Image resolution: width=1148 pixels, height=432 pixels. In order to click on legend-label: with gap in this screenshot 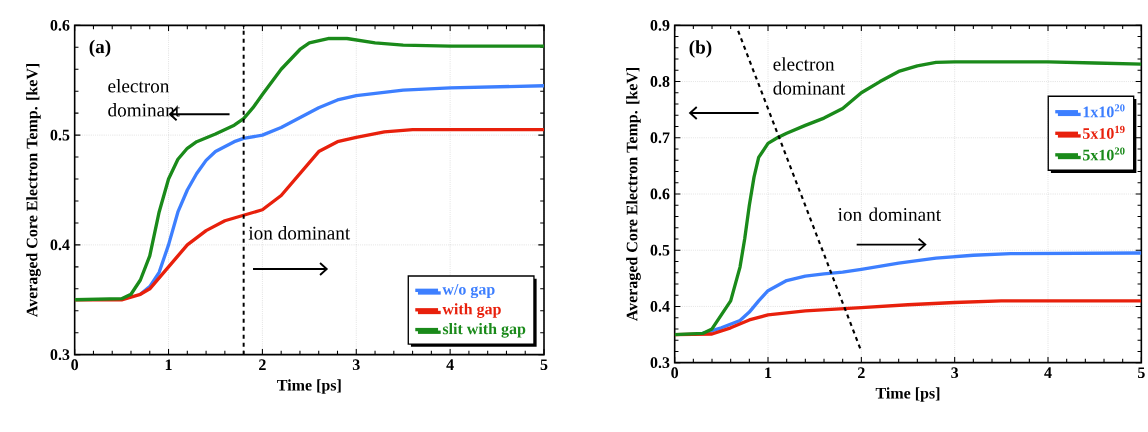, I will do `click(471, 310)`.